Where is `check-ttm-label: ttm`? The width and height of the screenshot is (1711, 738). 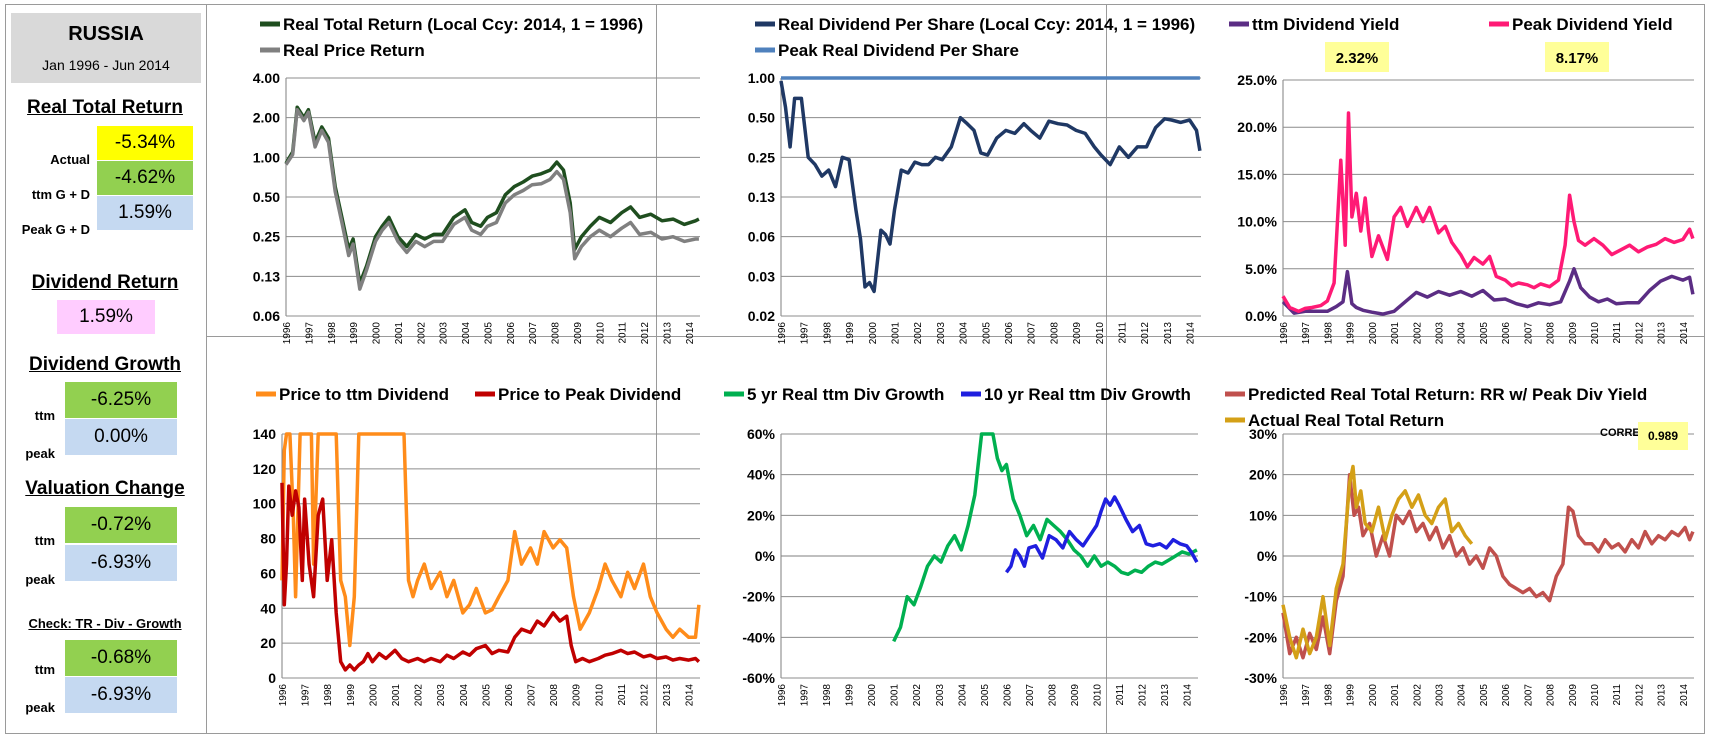
check-ttm-label: ttm is located at coordinates (44, 669).